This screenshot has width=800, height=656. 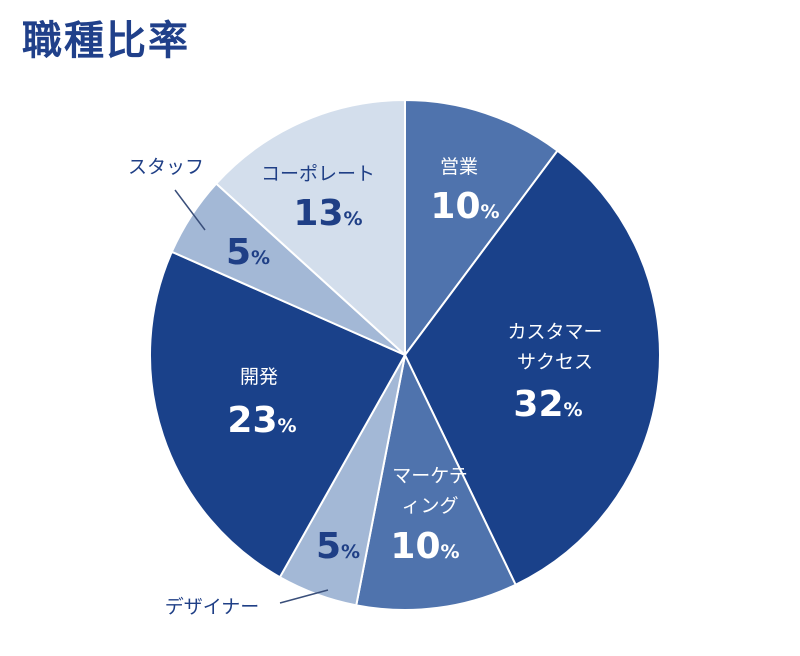 What do you see at coordinates (259, 377) in the screenshot?
I see `slice-label-4: 開発` at bounding box center [259, 377].